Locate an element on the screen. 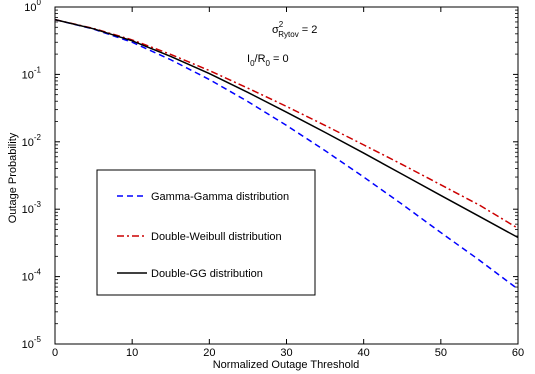  y-tick-label: 10⁻⁴ is located at coordinates (32, 276).